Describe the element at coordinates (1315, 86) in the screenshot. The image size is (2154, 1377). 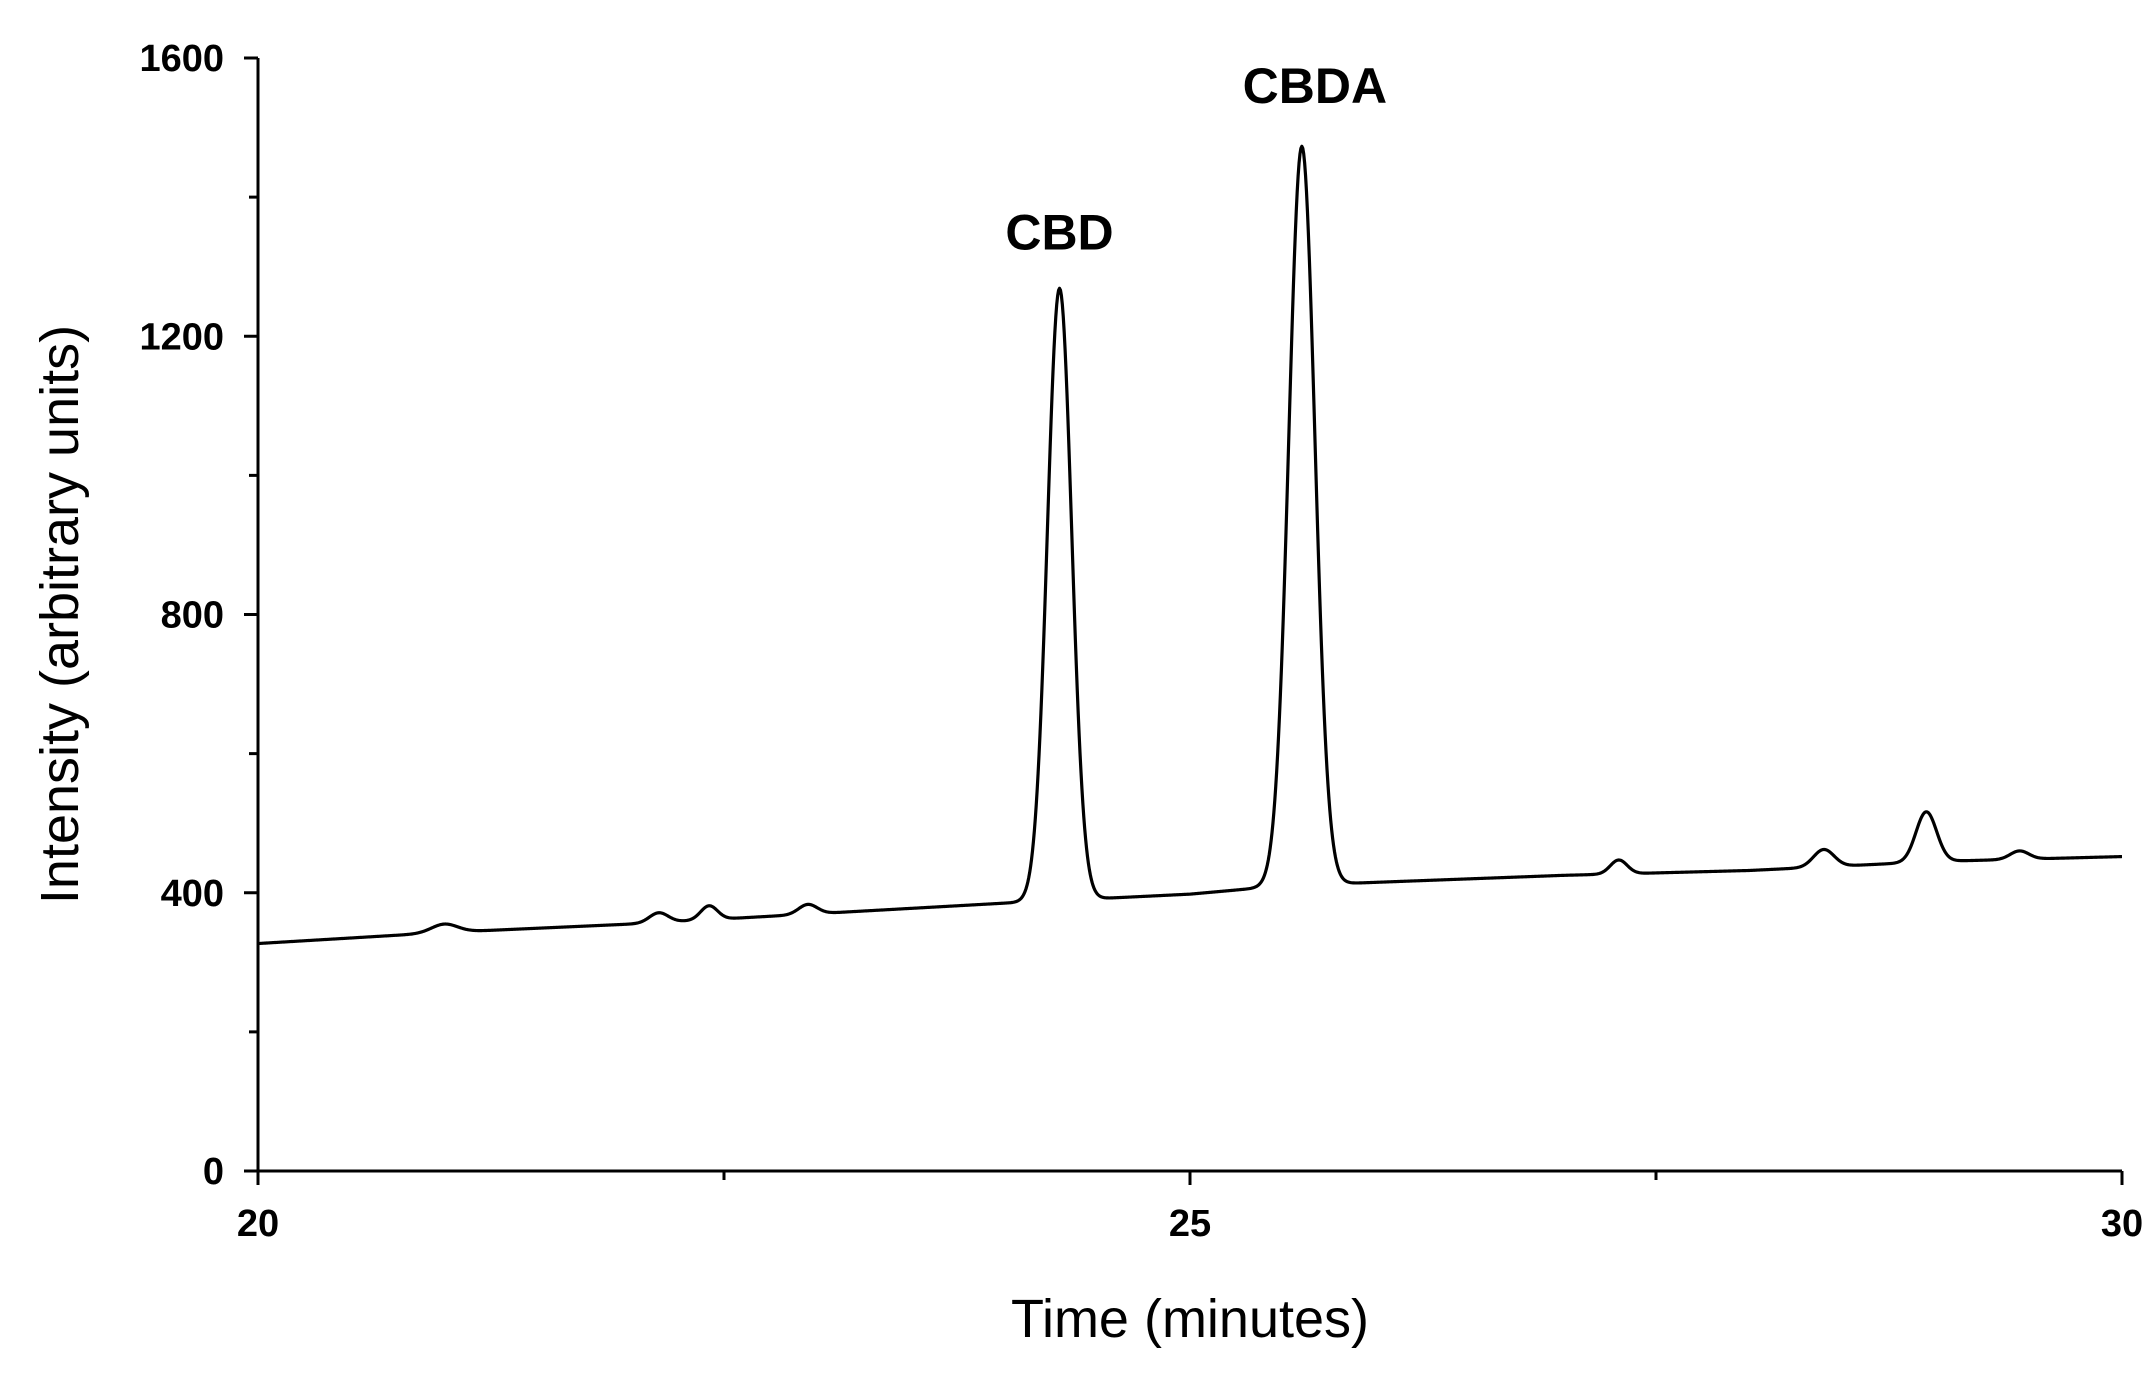
I see `peak-label-cbda: CBDA` at that location.